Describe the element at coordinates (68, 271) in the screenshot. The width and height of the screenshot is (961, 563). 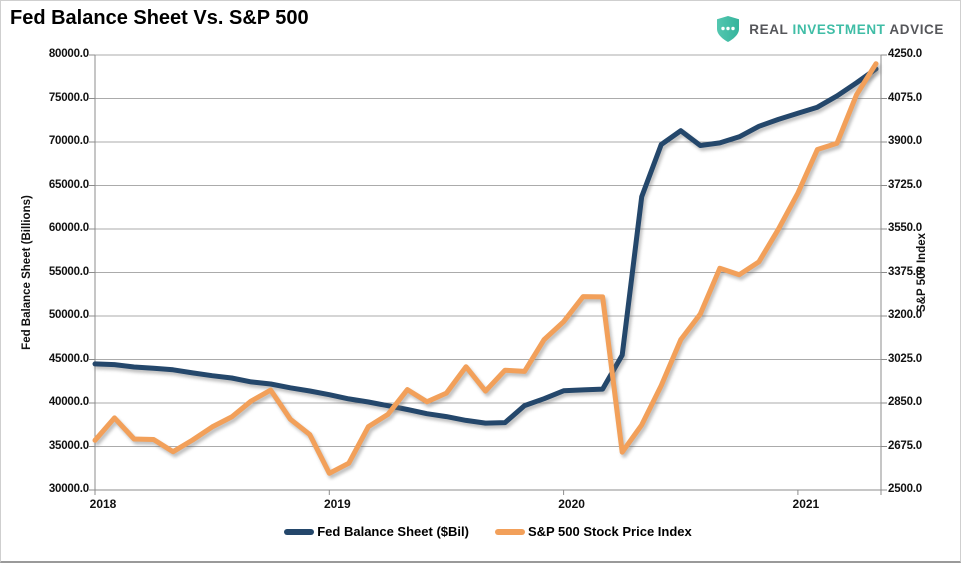
I see `left-axis-tick-label: 55000.0` at that location.